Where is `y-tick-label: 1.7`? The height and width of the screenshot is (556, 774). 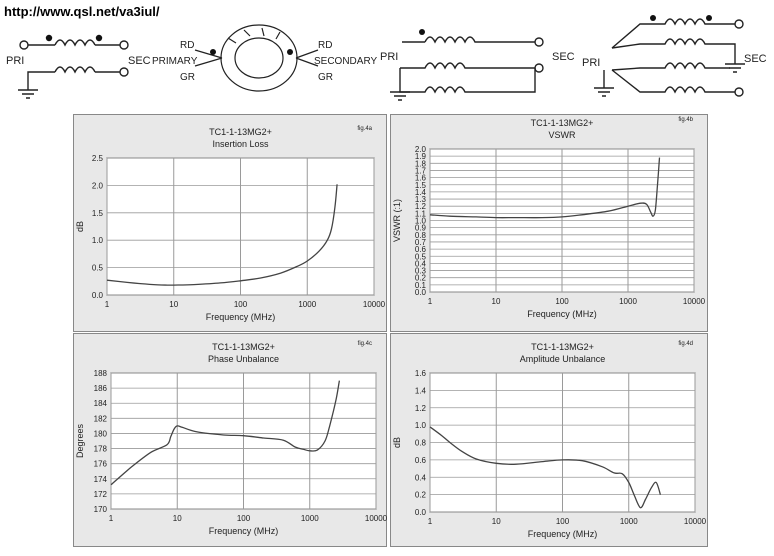
y-tick-label: 1.7 is located at coordinates (421, 170).